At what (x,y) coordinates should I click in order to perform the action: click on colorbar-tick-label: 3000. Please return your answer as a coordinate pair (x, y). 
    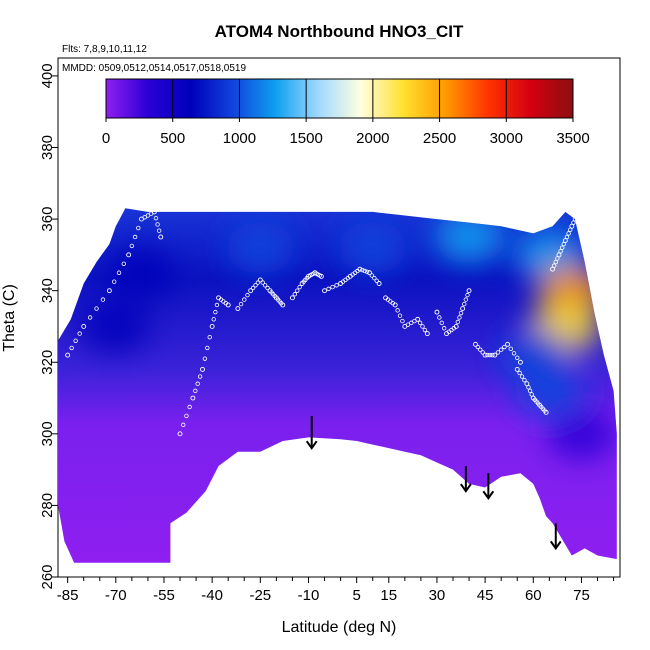
    Looking at the image, I should click on (506, 138).